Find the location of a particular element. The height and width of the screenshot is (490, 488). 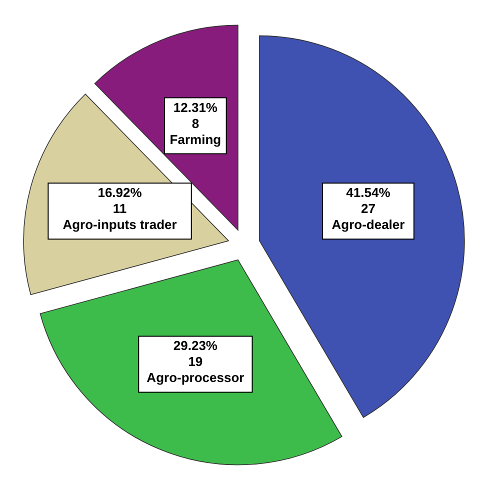

slice-label: Farming is located at coordinates (196, 139).